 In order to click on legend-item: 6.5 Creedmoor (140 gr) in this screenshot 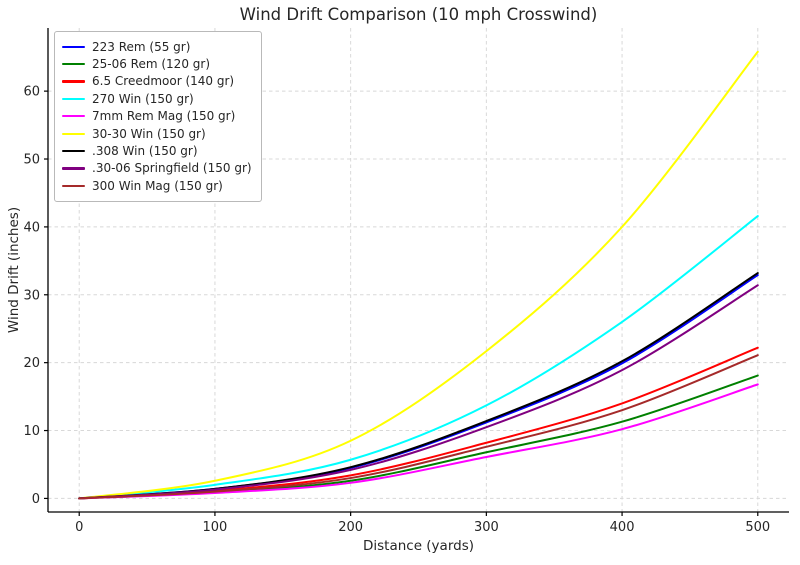, I will do `click(157, 81)`.